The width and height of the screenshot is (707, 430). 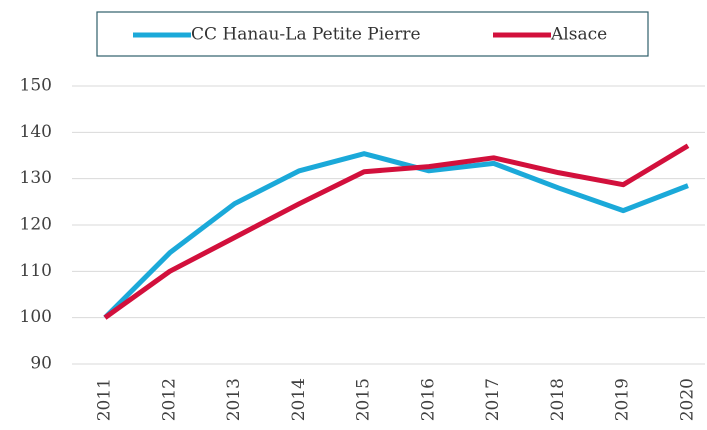 What do you see at coordinates (558, 399) in the screenshot?
I see `x-tick-label: 2018` at bounding box center [558, 399].